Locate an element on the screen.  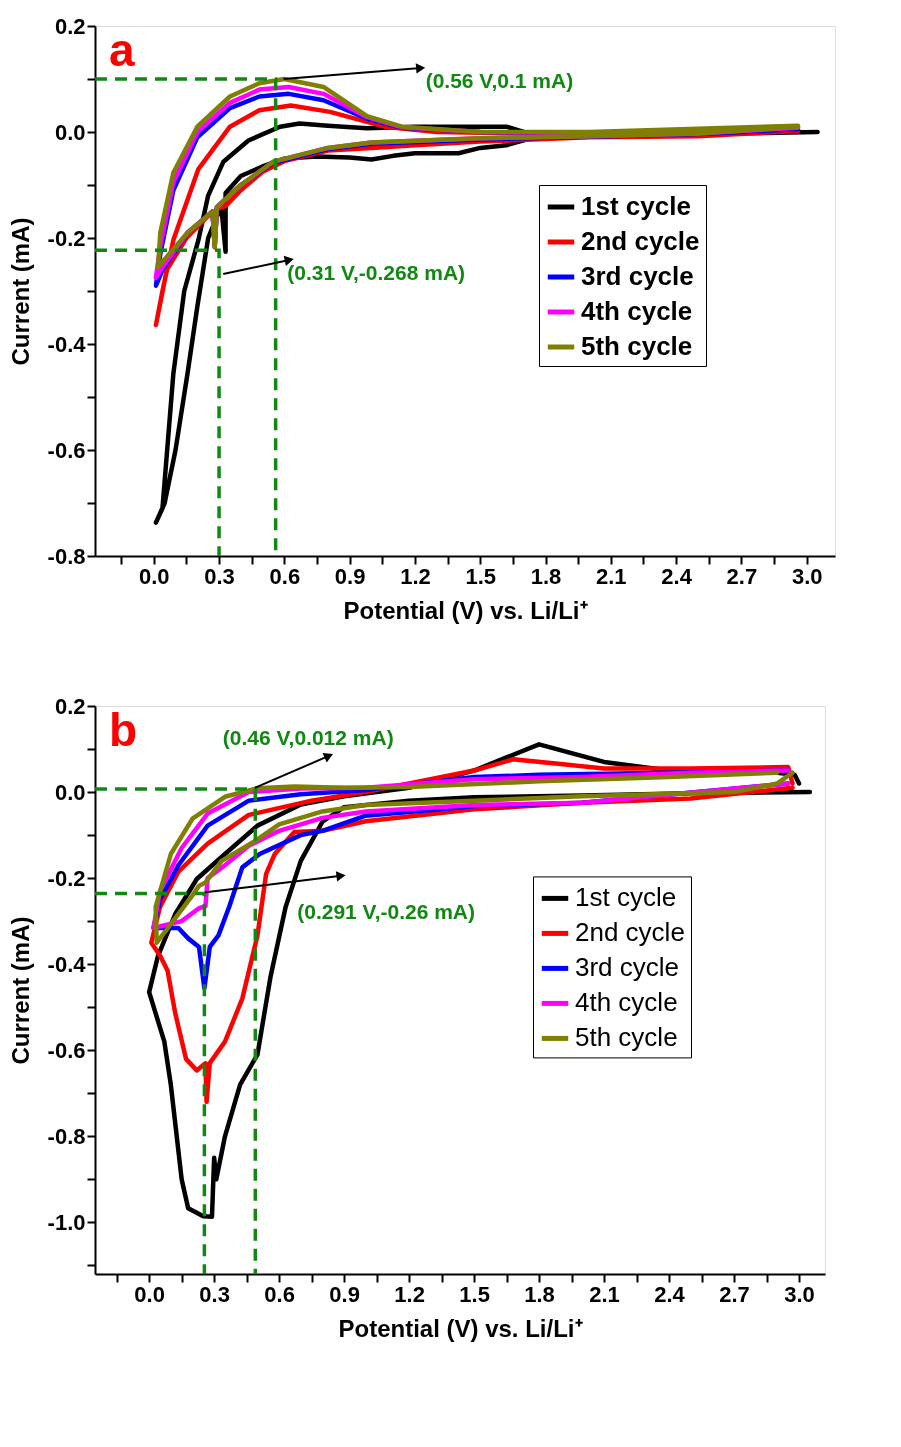
annotation: b is located at coordinates (123, 730).